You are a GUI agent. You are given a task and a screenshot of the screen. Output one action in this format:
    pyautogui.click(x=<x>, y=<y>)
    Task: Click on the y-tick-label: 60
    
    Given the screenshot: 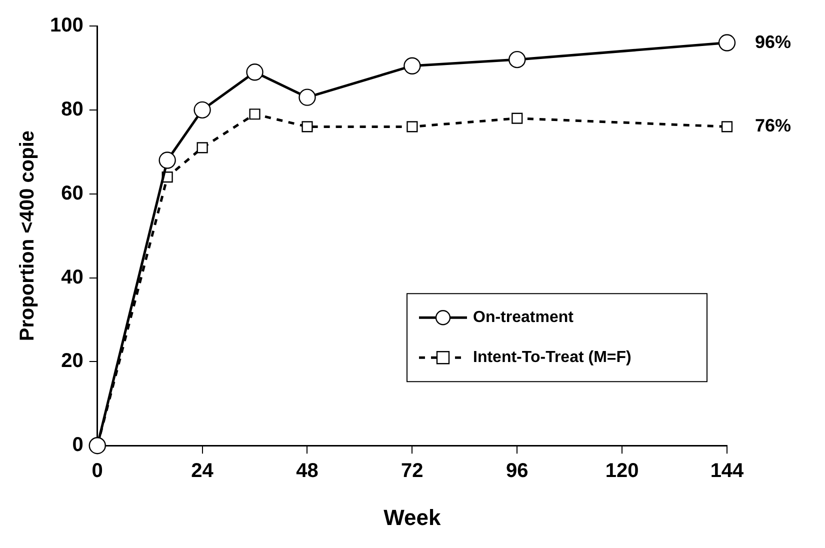 What is the action you would take?
    pyautogui.click(x=72, y=193)
    